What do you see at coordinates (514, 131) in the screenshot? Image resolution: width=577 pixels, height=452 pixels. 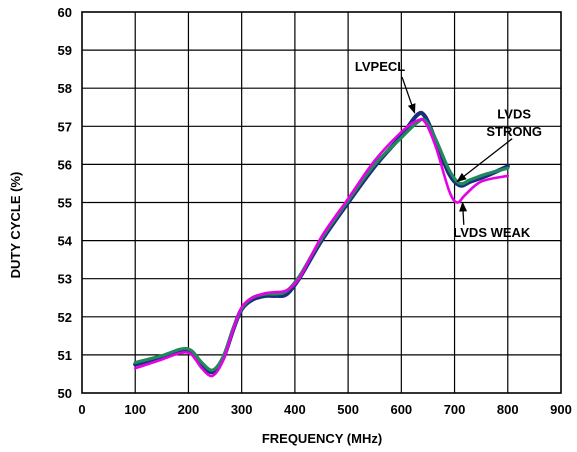 I see `annotation-label: STRONG` at bounding box center [514, 131].